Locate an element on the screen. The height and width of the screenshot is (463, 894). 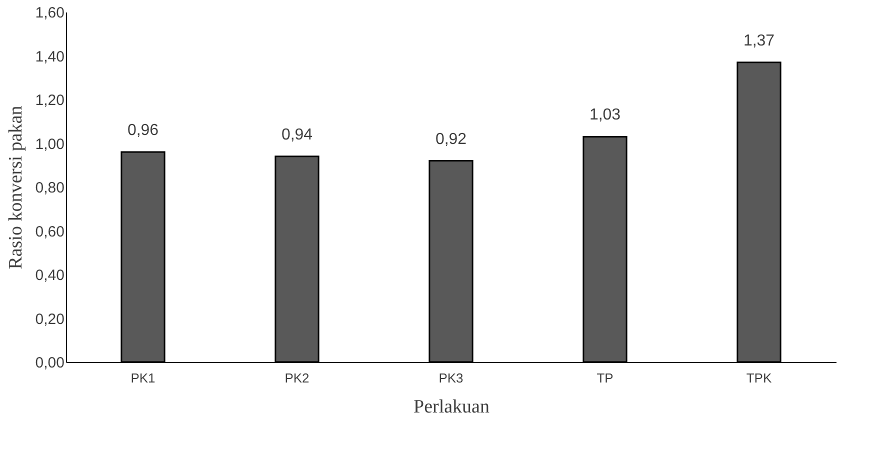
y-tick-label: 0,60 is located at coordinates (49, 231).